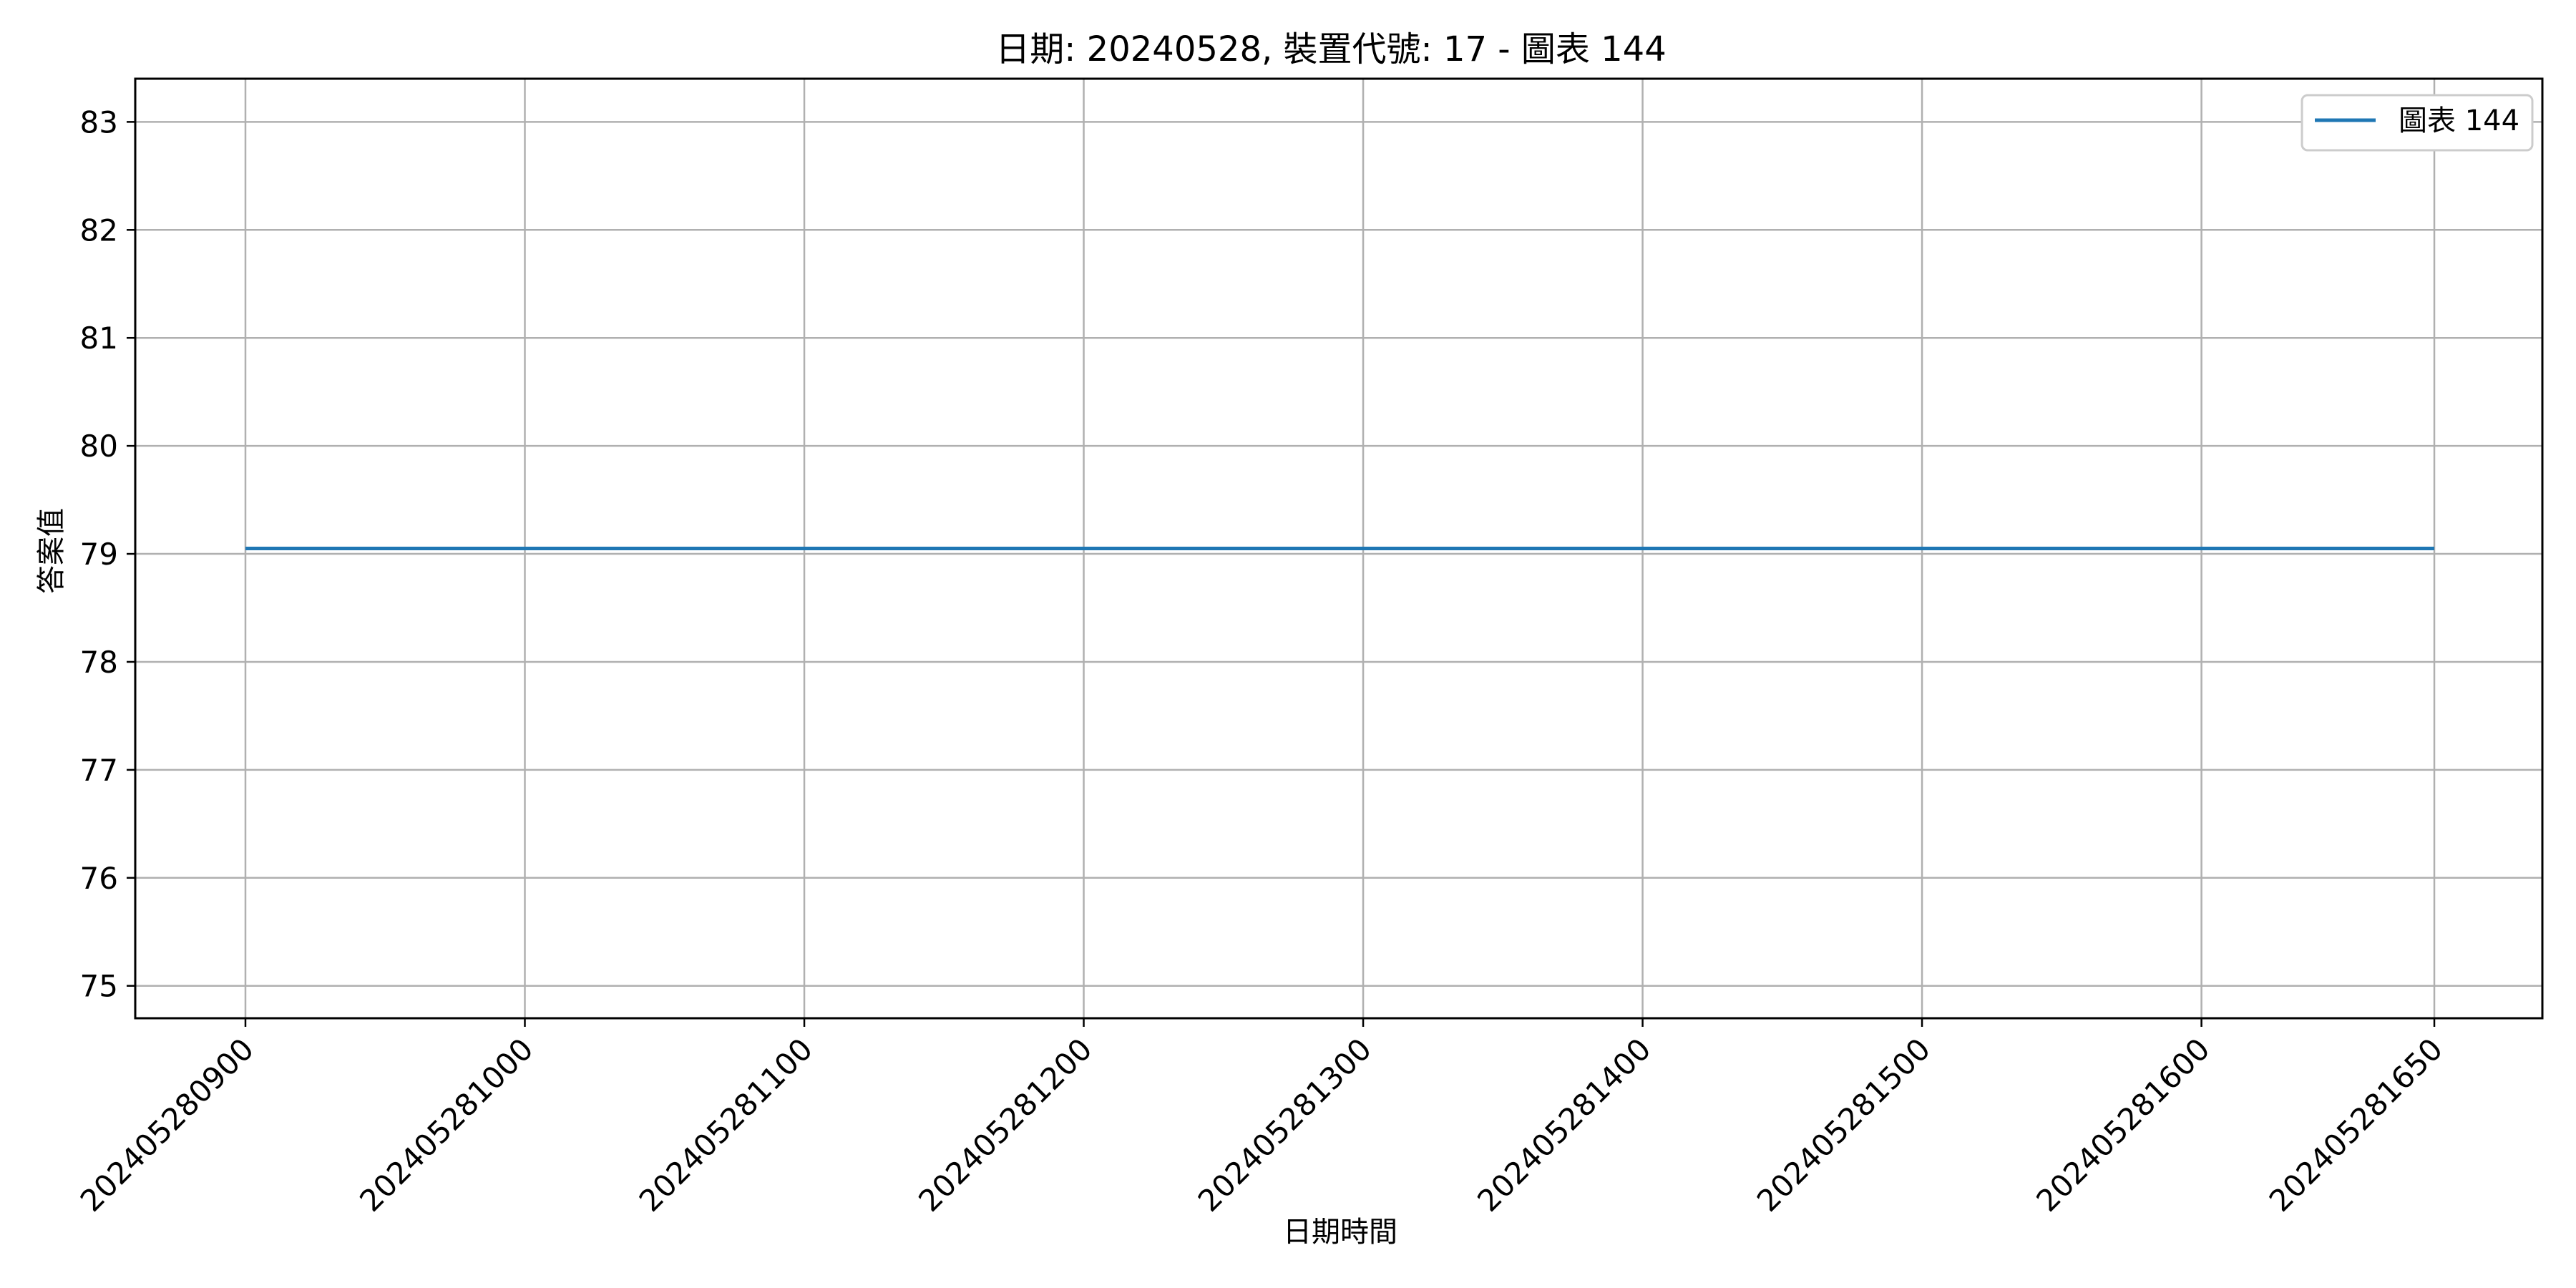 This screenshot has height=1288, width=2576. Describe the element at coordinates (99, 446) in the screenshot. I see `y-tick-label: 80` at that location.